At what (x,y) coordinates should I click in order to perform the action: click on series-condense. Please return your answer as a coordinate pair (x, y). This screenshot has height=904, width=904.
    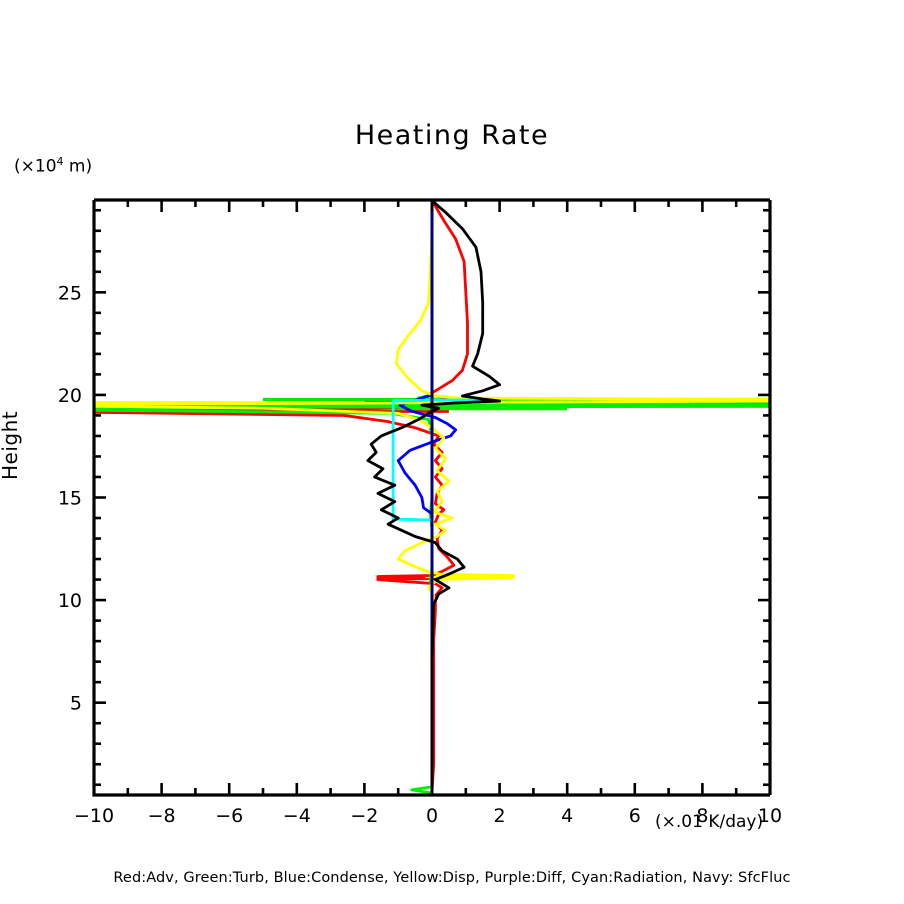
    Looking at the image, I should click on (427, 496).